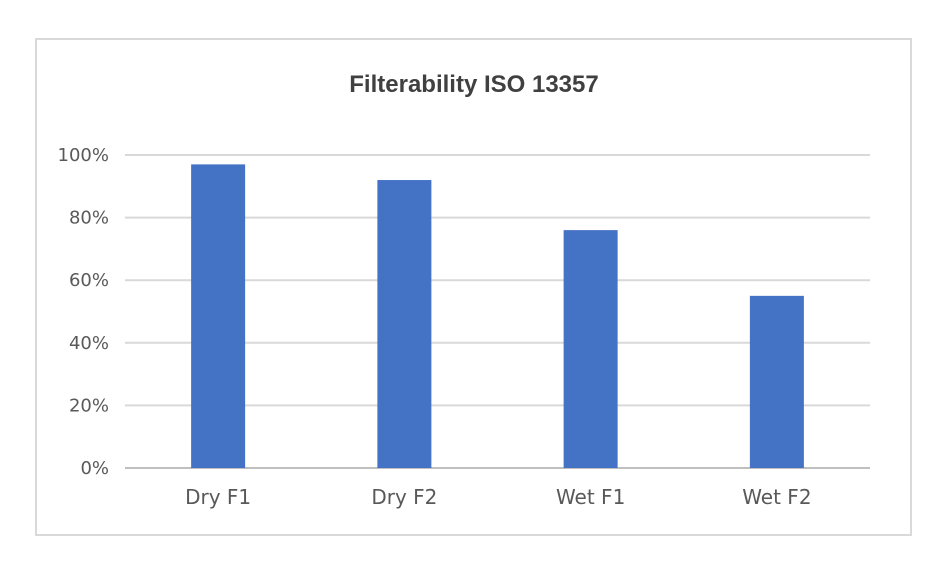 The width and height of the screenshot is (950, 570). Describe the element at coordinates (590, 497) in the screenshot. I see `x-category-label: Wet F1` at that location.